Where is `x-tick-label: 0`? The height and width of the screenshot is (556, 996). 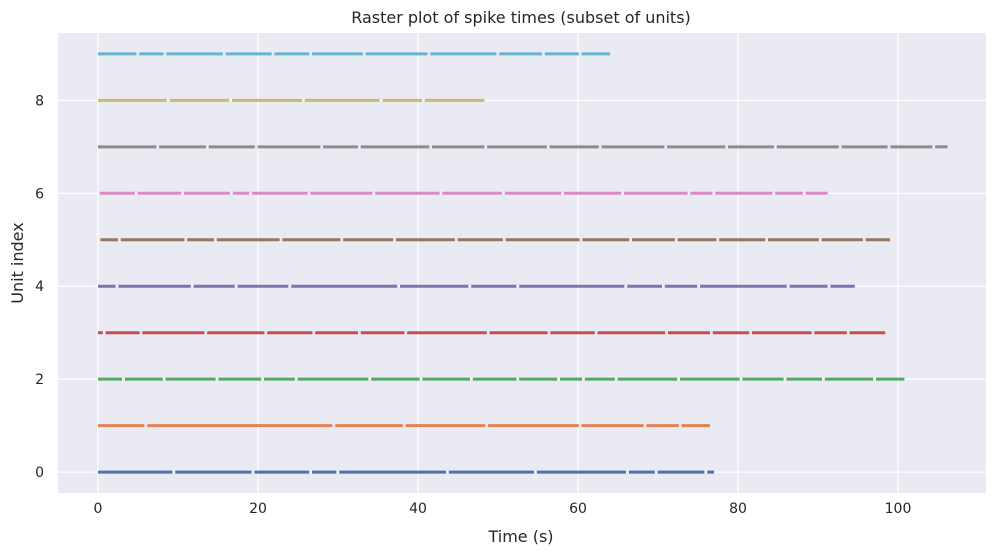 x-tick-label: 0 is located at coordinates (98, 509).